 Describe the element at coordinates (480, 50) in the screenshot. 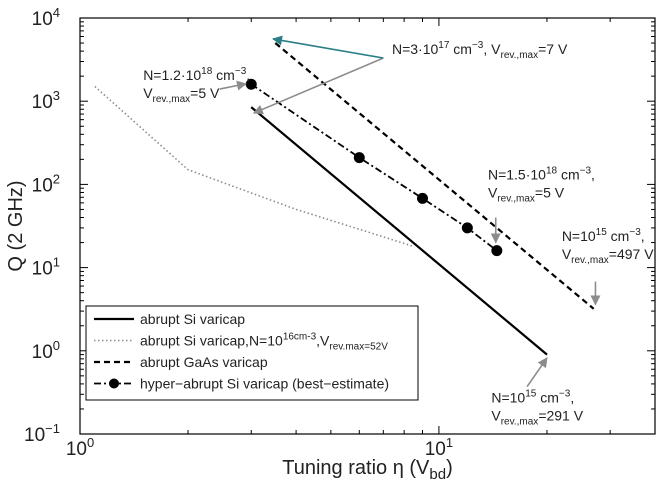

I see `annotation-2: N=3·1017 cm−3, Vrev.,max=7 V` at that location.